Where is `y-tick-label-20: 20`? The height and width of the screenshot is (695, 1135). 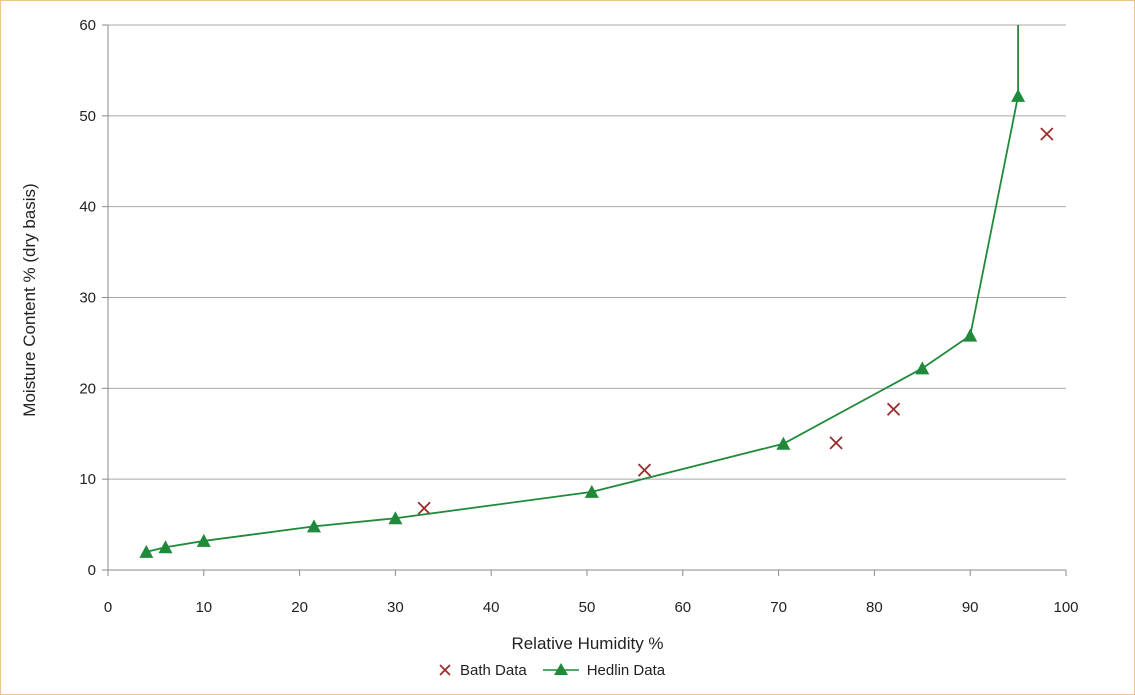 y-tick-label-20: 20 is located at coordinates (87, 388).